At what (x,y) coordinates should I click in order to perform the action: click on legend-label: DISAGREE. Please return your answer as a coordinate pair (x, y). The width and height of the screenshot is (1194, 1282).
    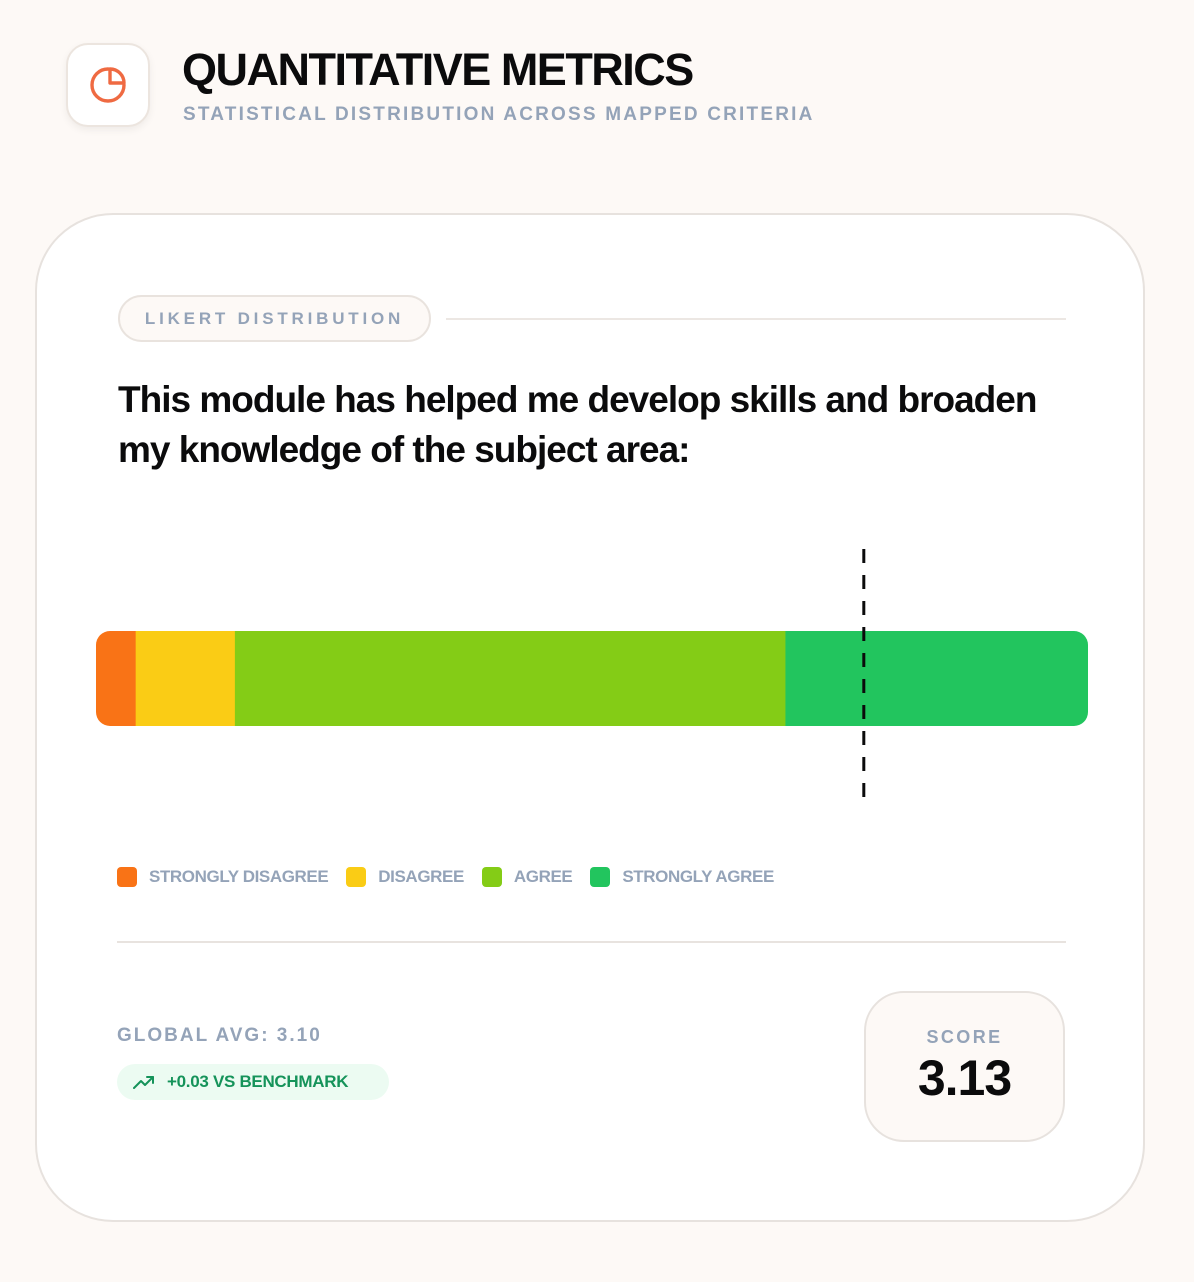
    Looking at the image, I should click on (421, 876).